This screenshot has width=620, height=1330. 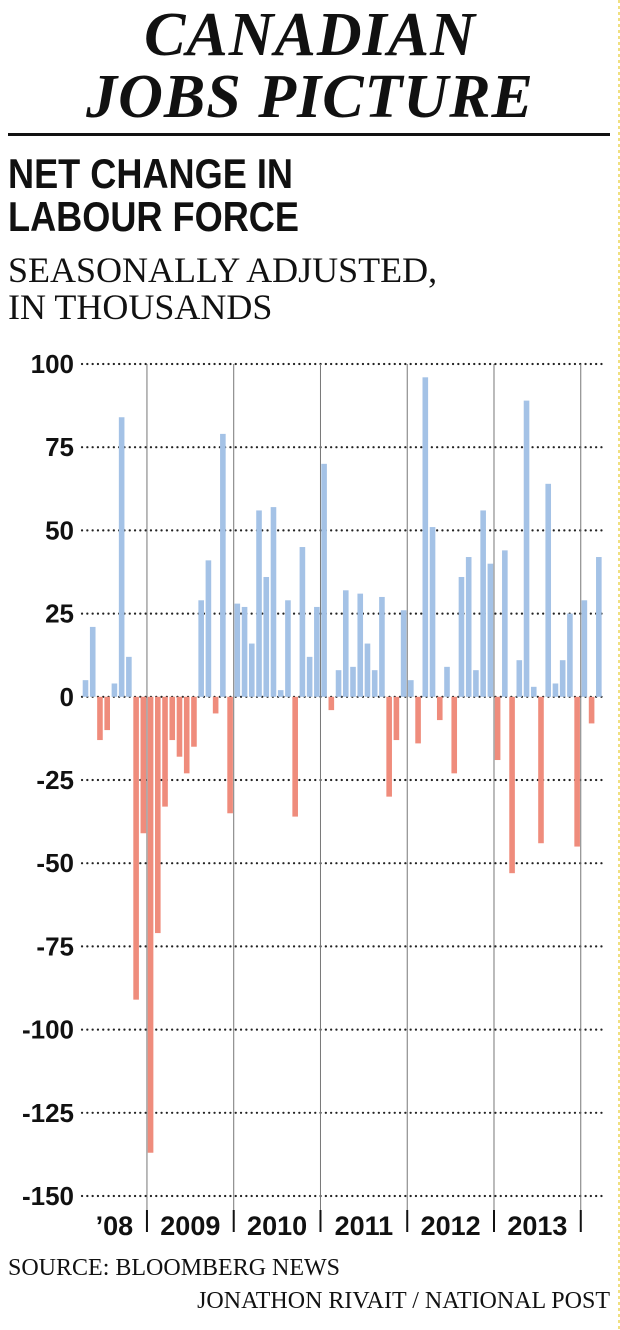 I want to click on year-label: 2009, so click(x=190, y=1226).